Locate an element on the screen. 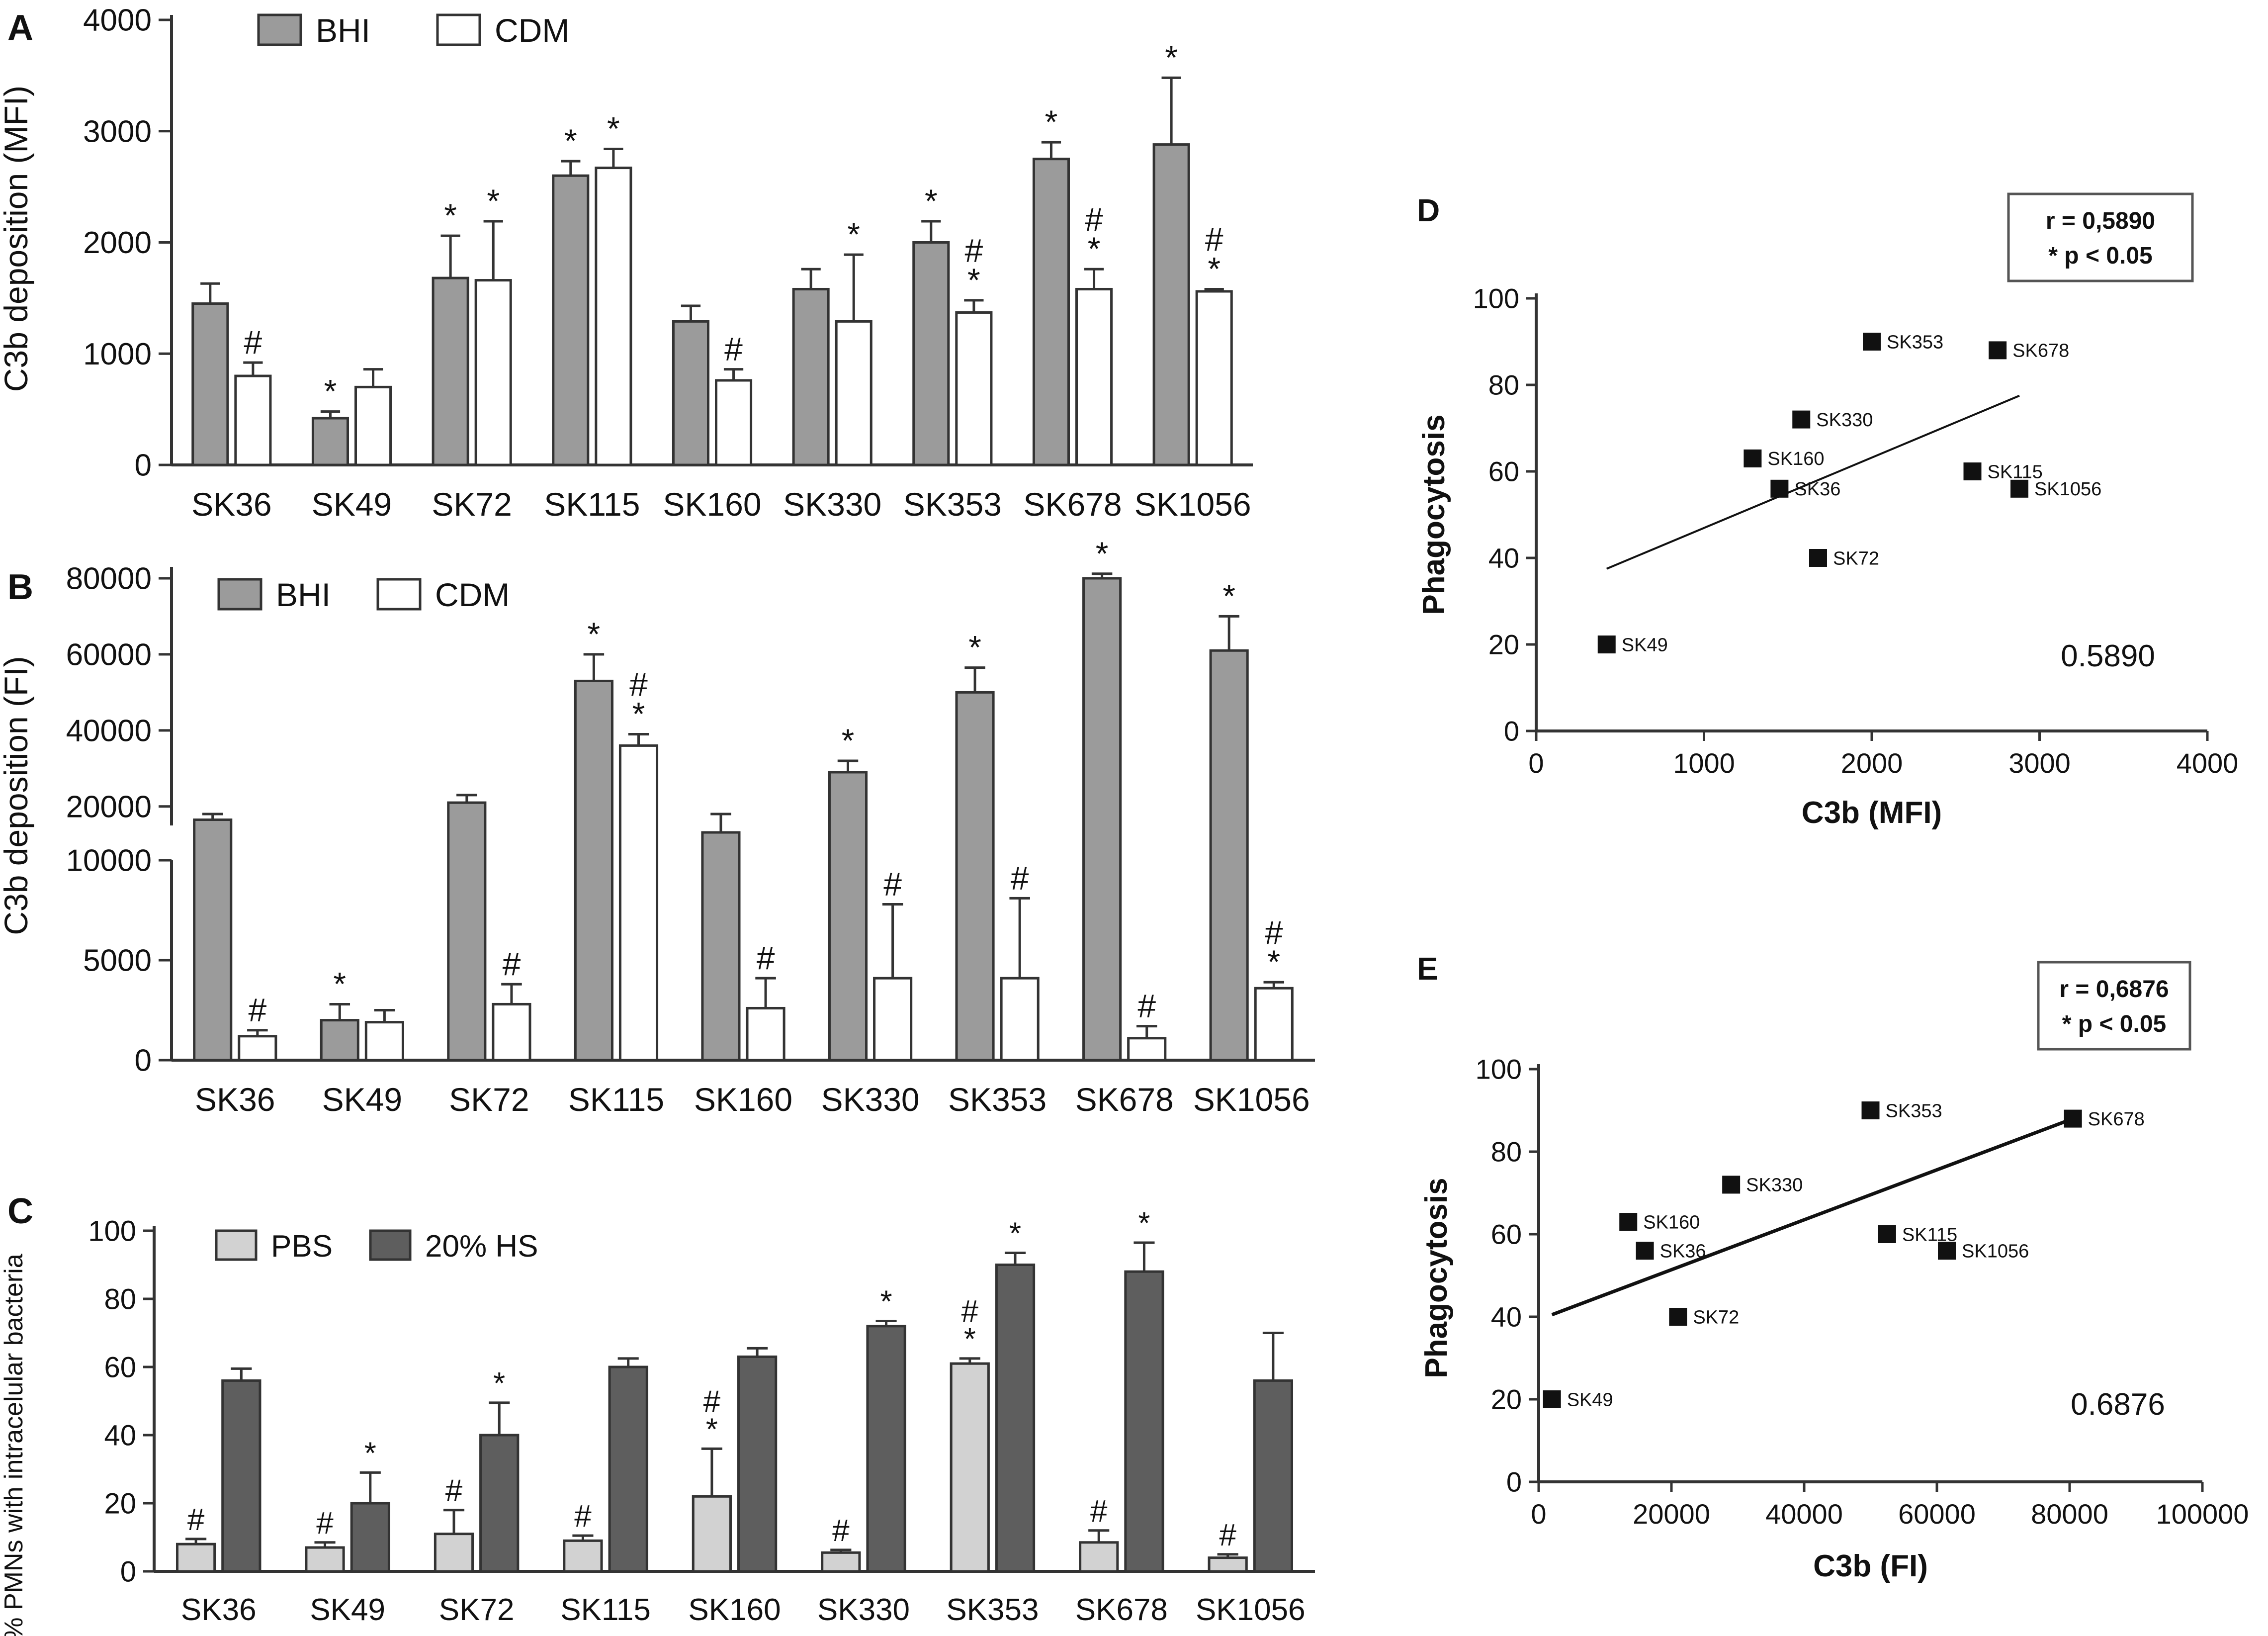  category-label-sk160: SK160 is located at coordinates (743, 1099).